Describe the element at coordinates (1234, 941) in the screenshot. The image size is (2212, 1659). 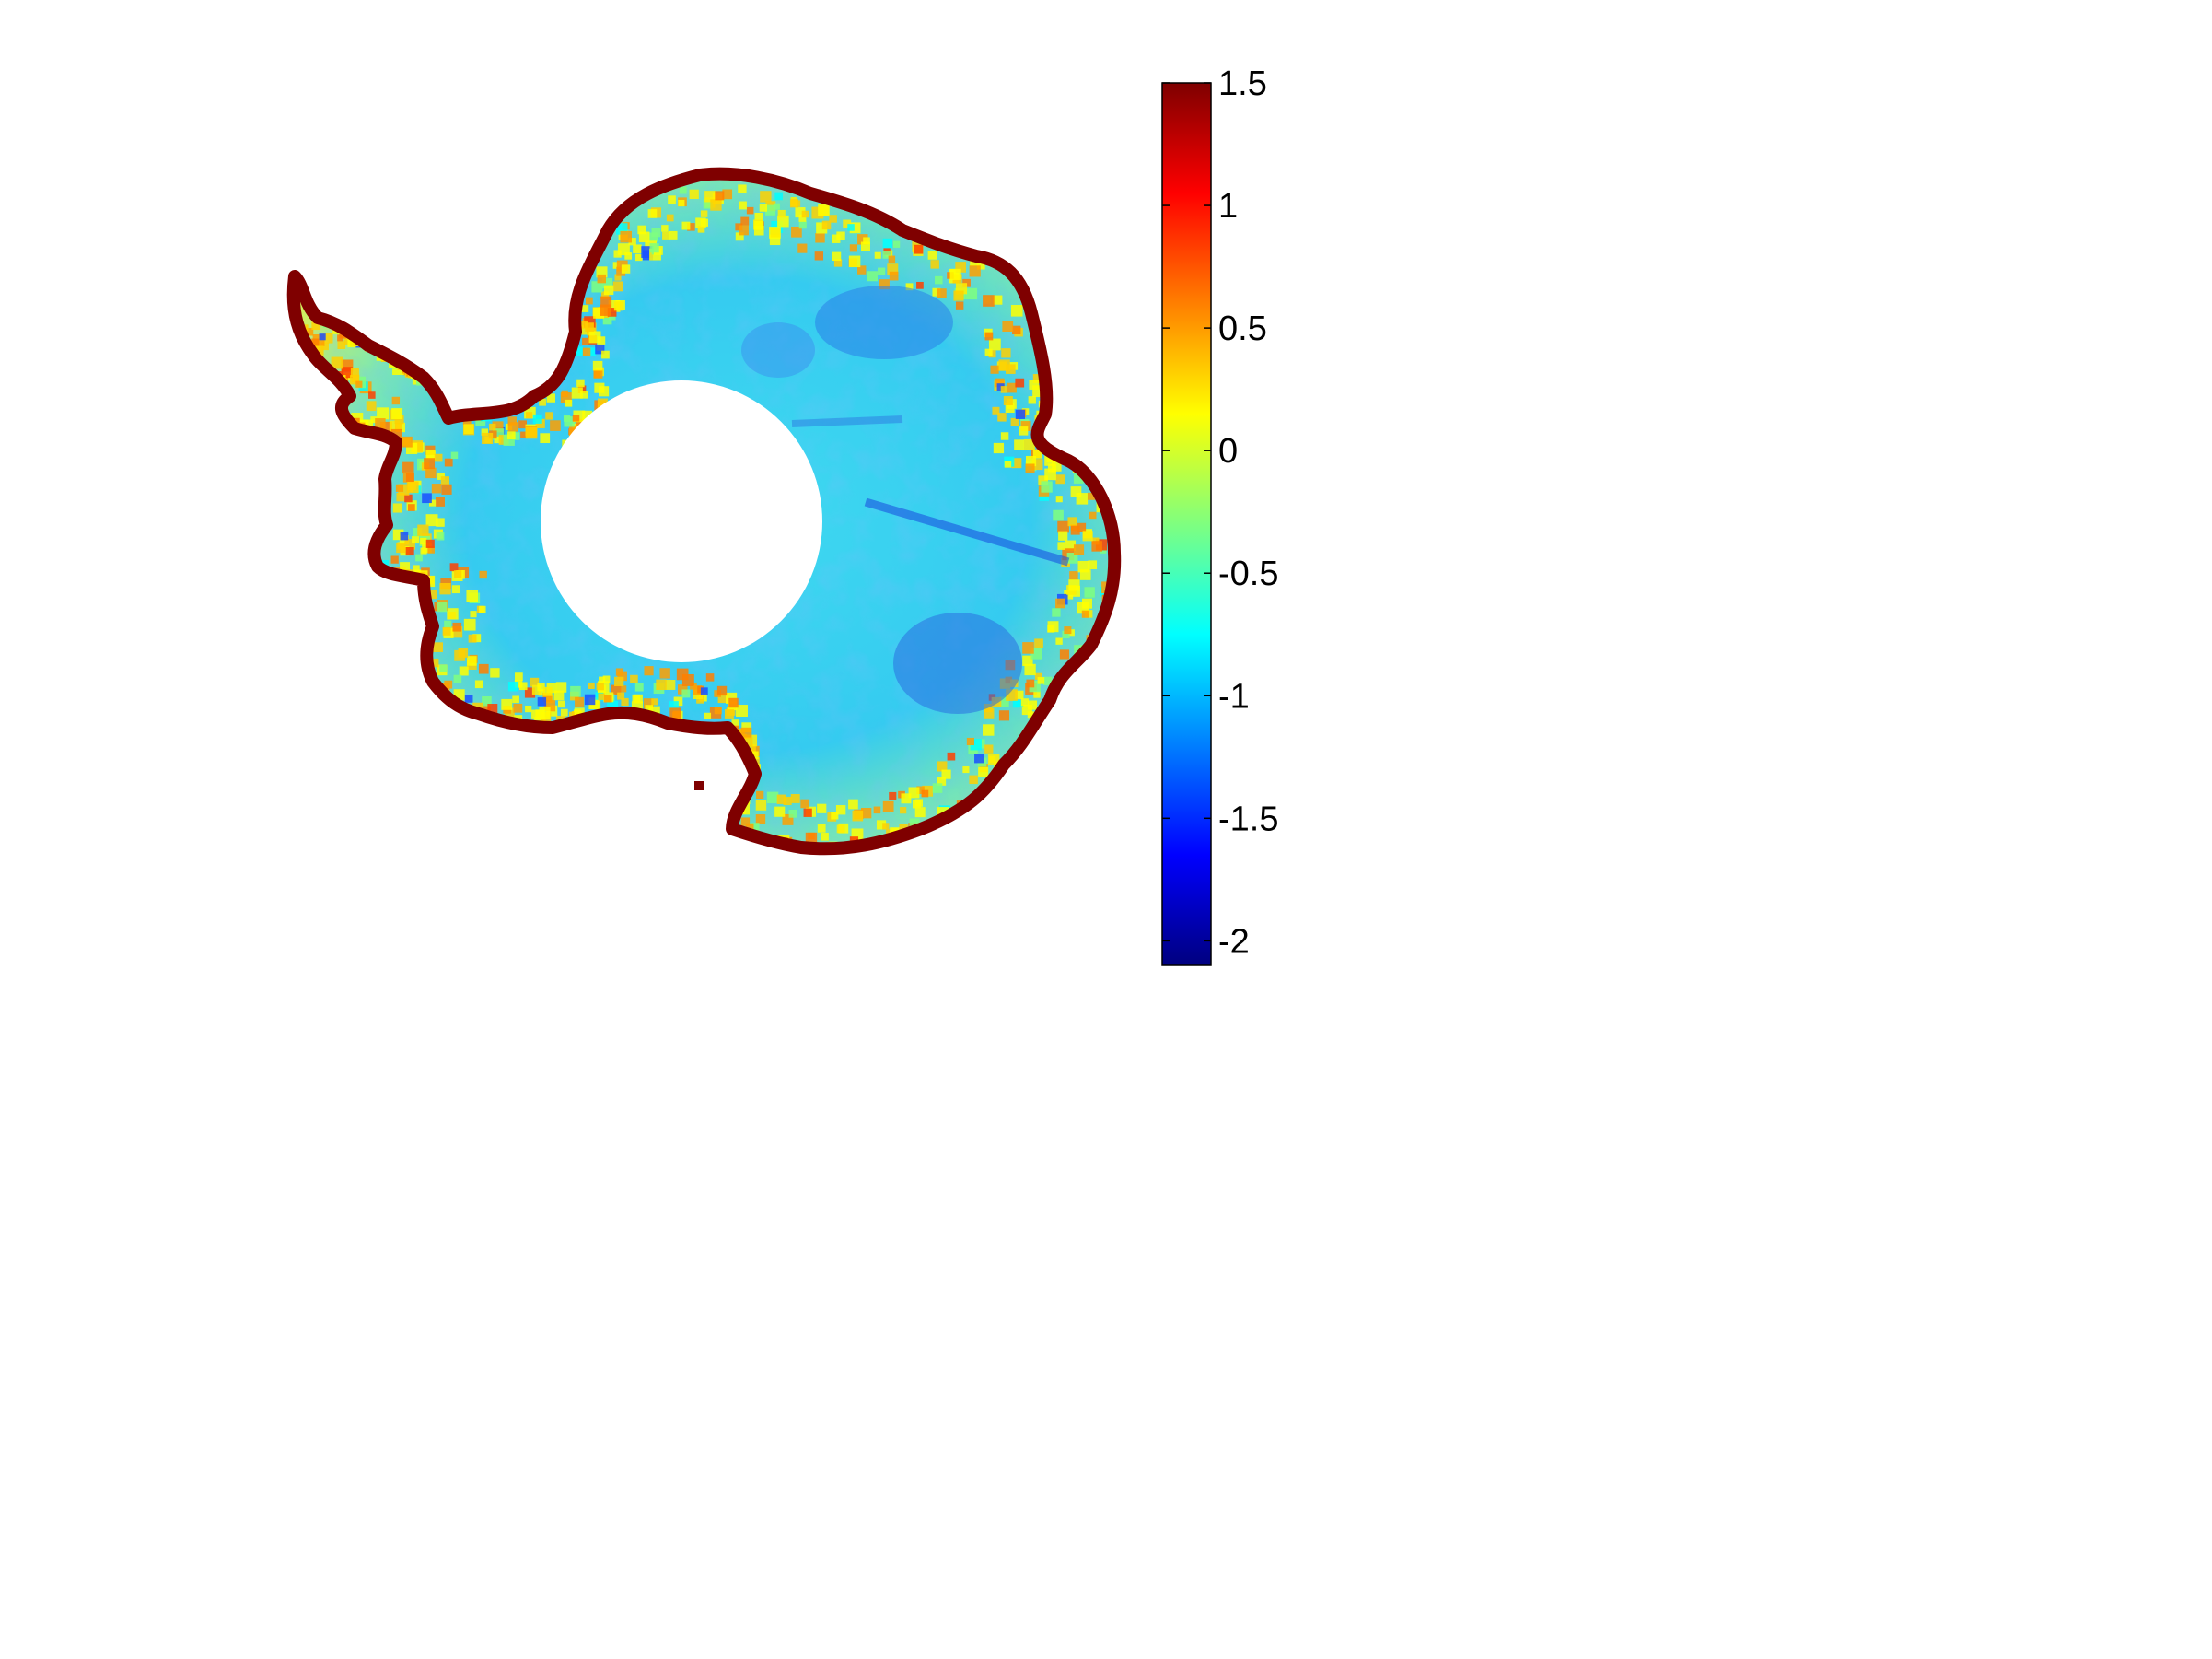
I see `colorbar-tick-label: -2` at that location.